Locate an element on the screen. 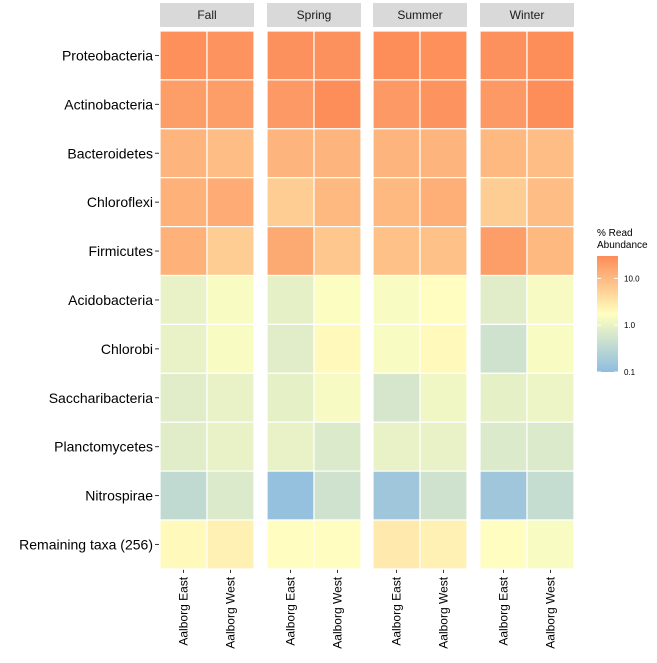 The height and width of the screenshot is (663, 657). facet-label: Spring is located at coordinates (314, 15).